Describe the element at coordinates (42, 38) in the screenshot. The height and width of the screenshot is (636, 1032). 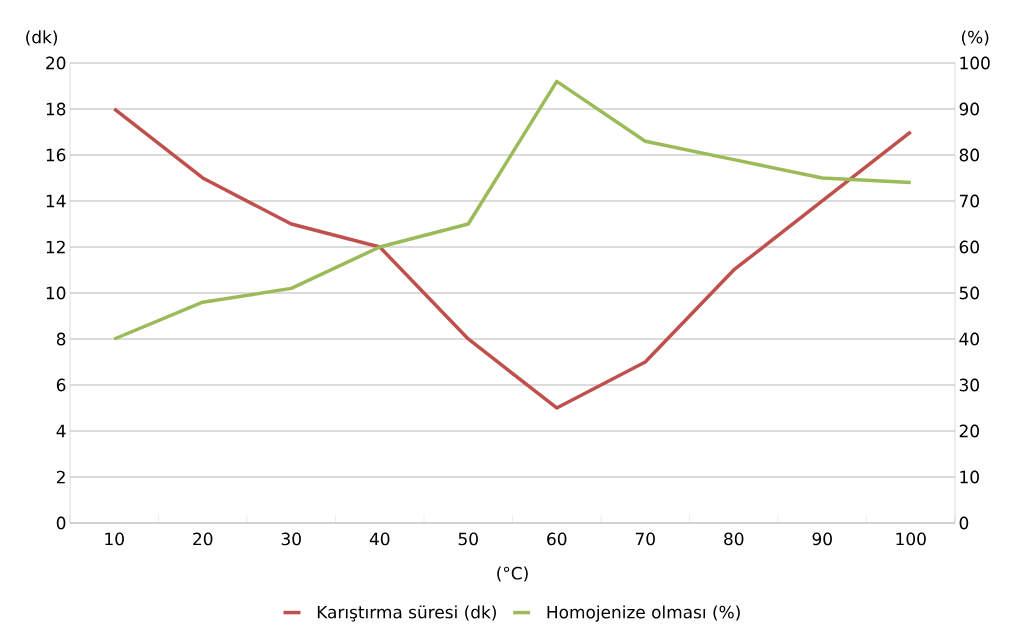
I see `y-axis-title: (dk)` at that location.